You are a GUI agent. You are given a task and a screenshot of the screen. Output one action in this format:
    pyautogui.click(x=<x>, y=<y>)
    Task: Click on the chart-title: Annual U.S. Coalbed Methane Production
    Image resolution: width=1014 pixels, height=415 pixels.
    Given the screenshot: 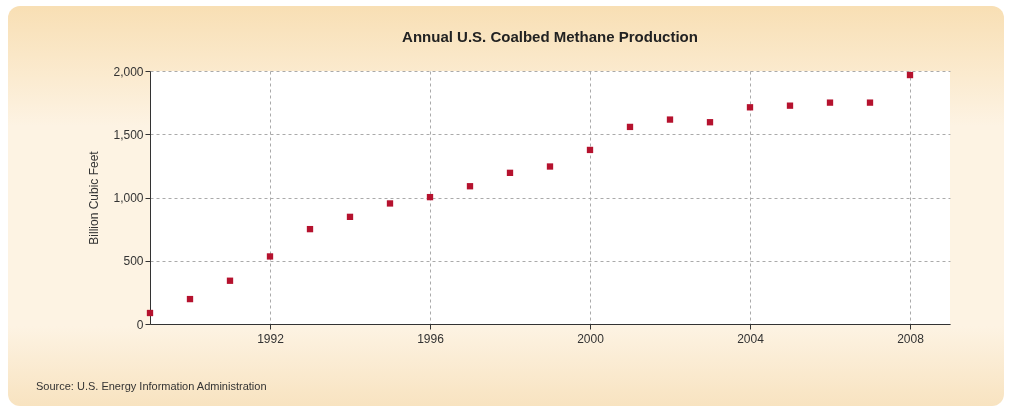 What is the action you would take?
    pyautogui.click(x=550, y=36)
    